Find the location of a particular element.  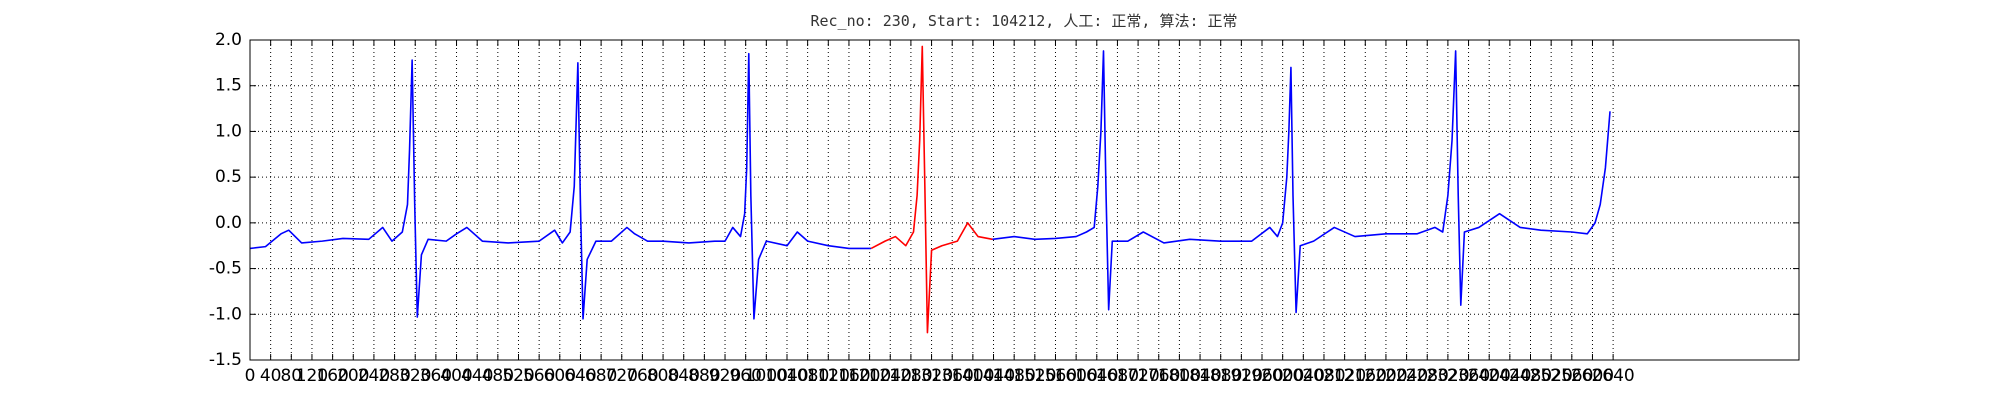

x-tick-label: 2160 is located at coordinates (1365, 376).